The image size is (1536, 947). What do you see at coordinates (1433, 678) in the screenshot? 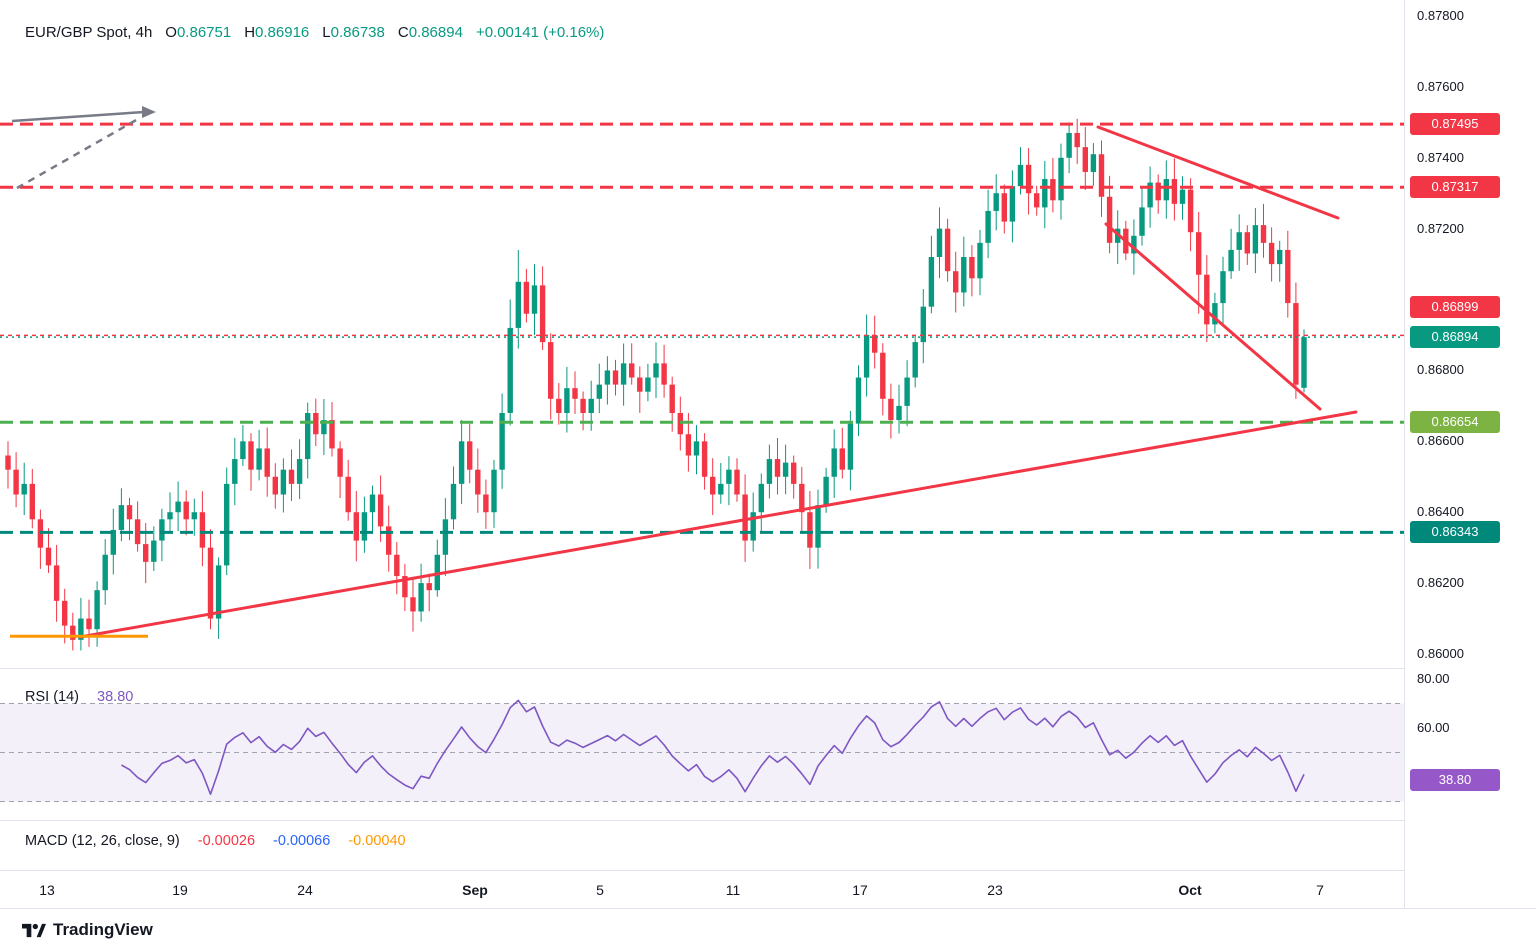
I see `rsi-axis-label: 80.00` at bounding box center [1433, 678].